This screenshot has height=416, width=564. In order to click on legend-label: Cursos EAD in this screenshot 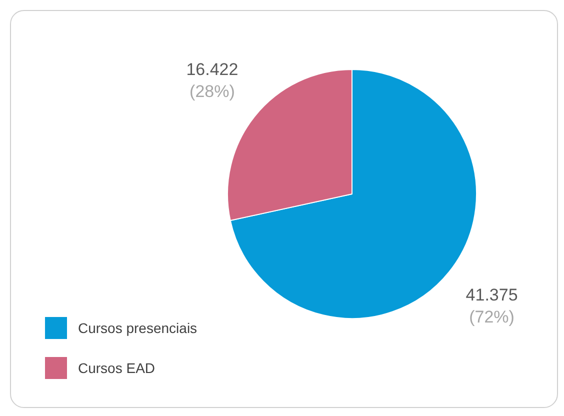, I will do `click(117, 368)`.